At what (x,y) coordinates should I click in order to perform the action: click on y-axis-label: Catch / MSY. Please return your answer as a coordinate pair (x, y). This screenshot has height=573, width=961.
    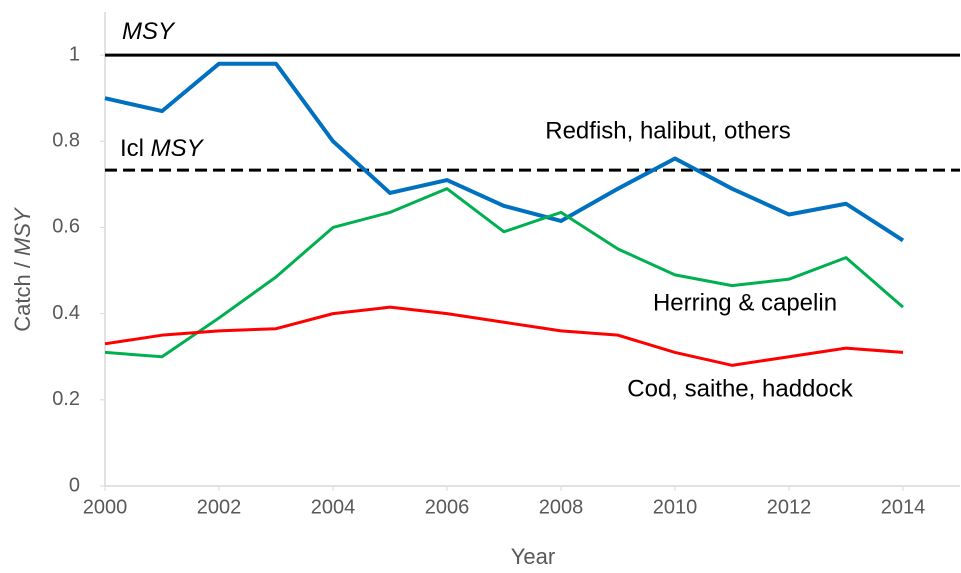
    Looking at the image, I should click on (22, 269).